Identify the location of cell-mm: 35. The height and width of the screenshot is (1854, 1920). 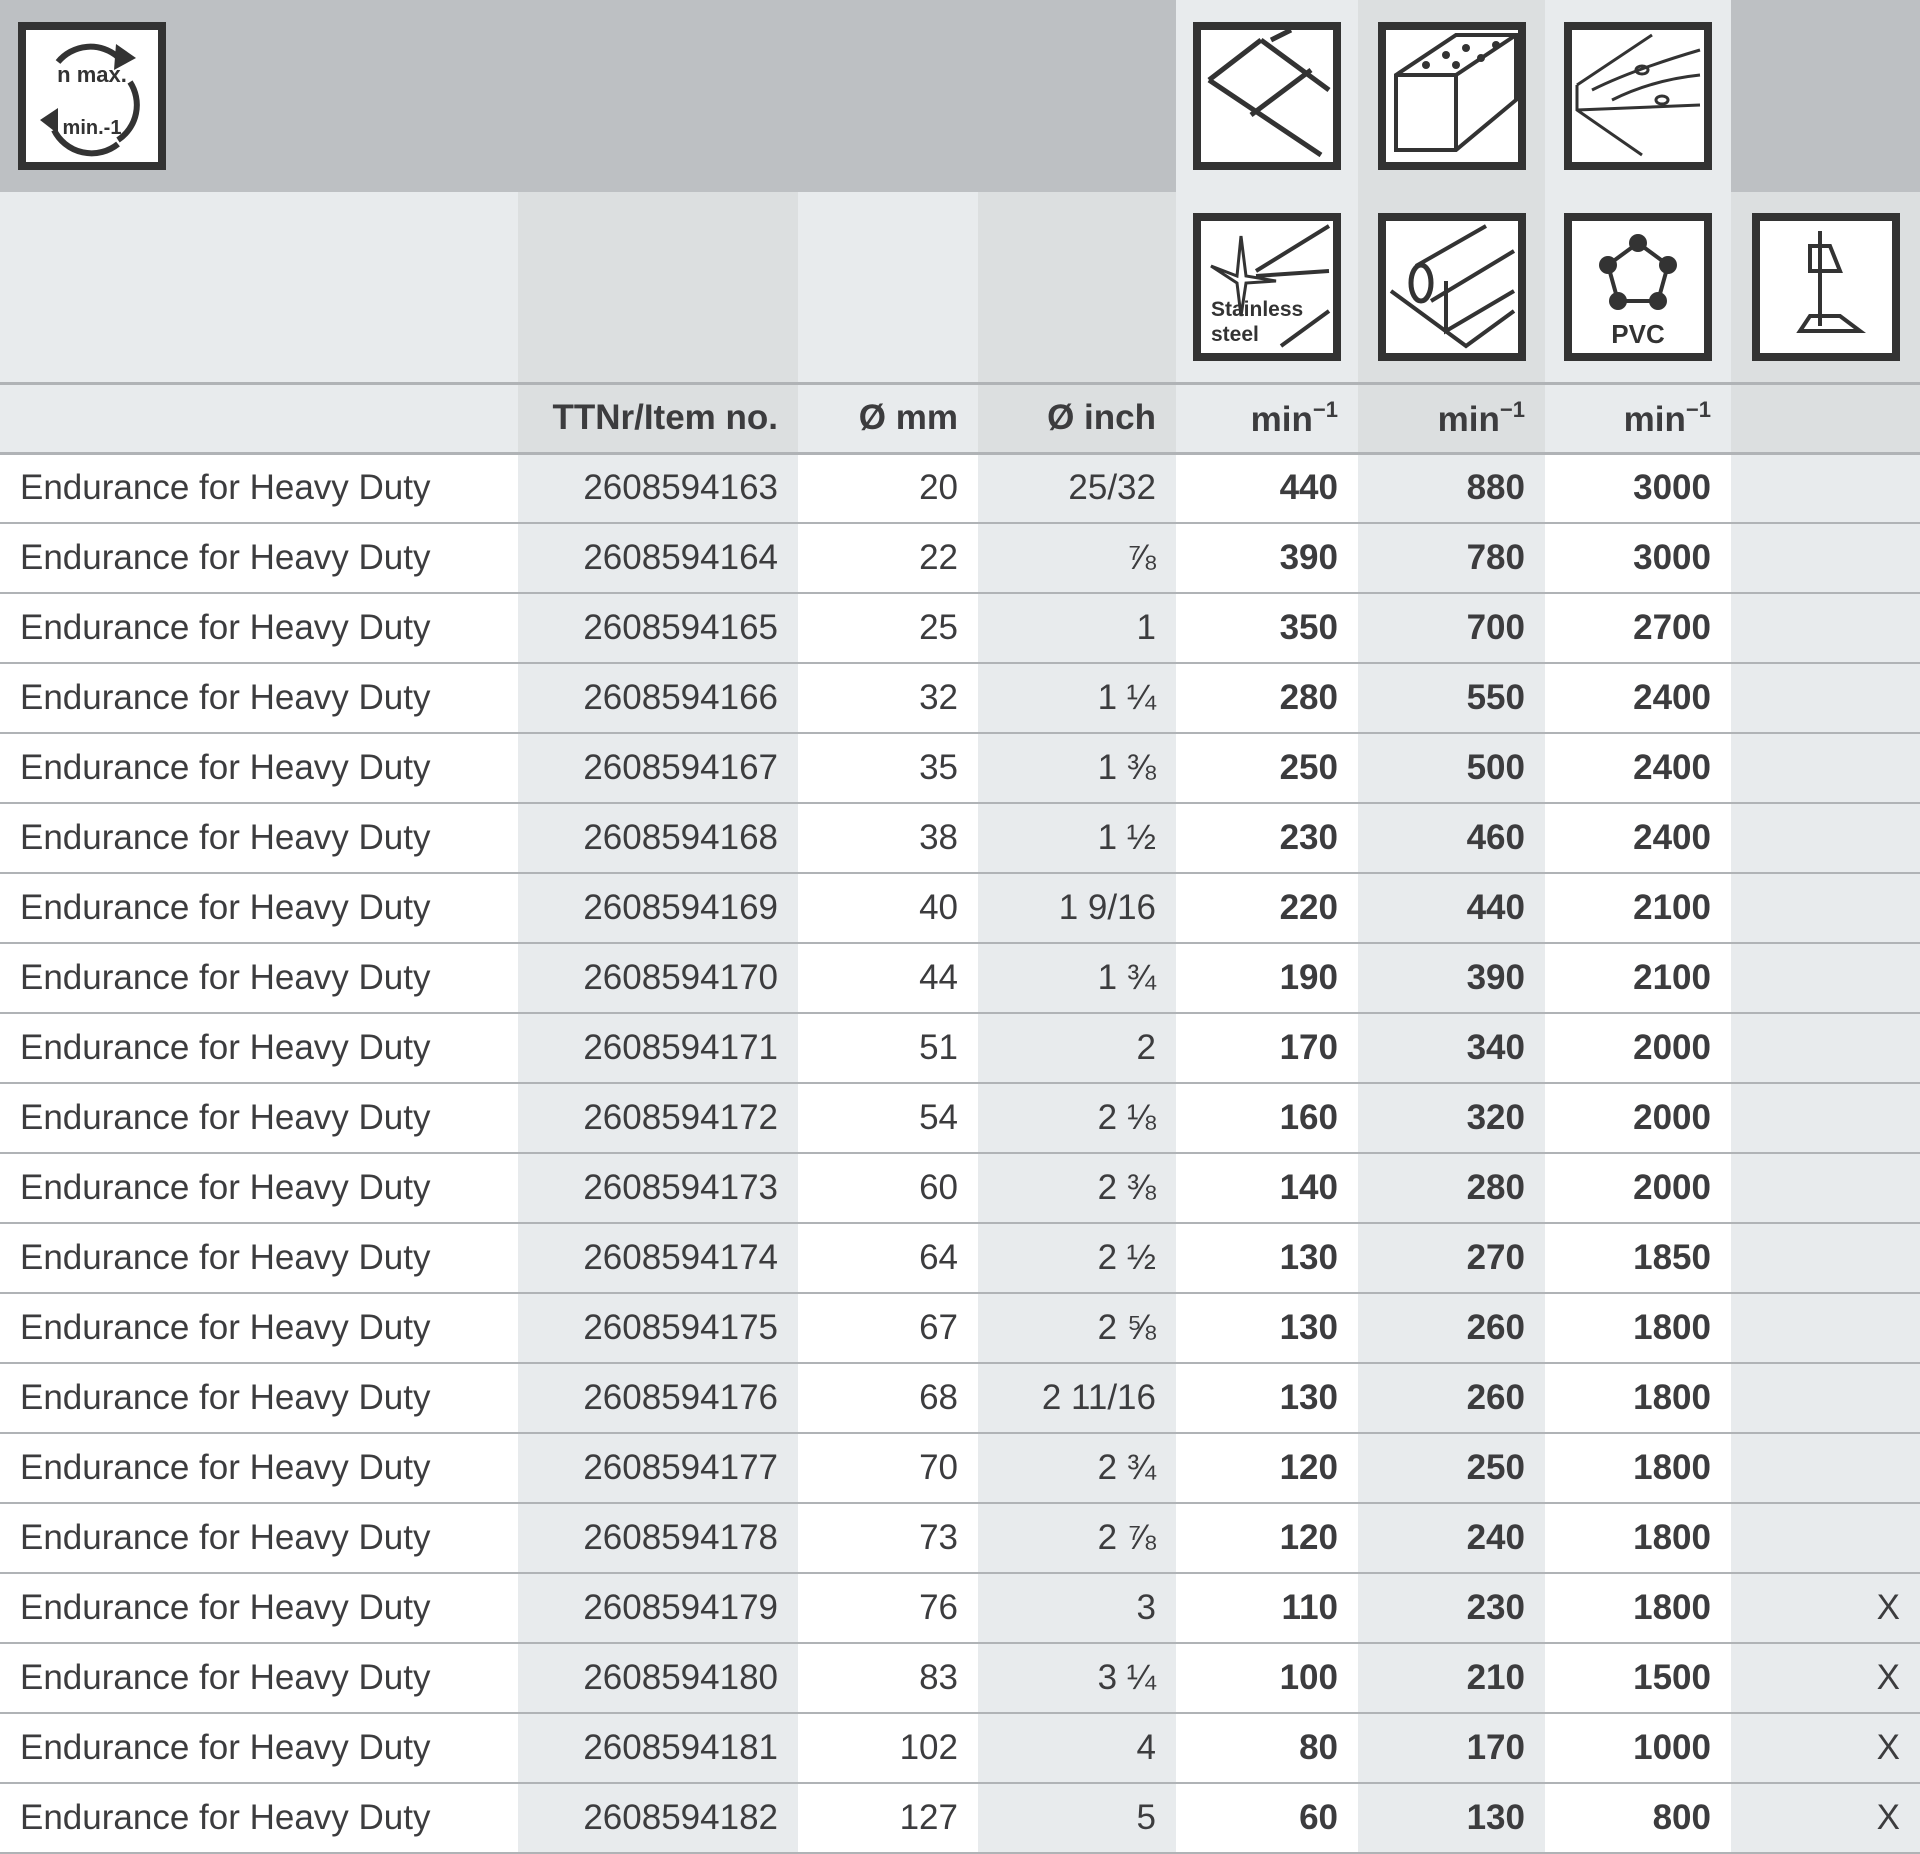
(888, 768).